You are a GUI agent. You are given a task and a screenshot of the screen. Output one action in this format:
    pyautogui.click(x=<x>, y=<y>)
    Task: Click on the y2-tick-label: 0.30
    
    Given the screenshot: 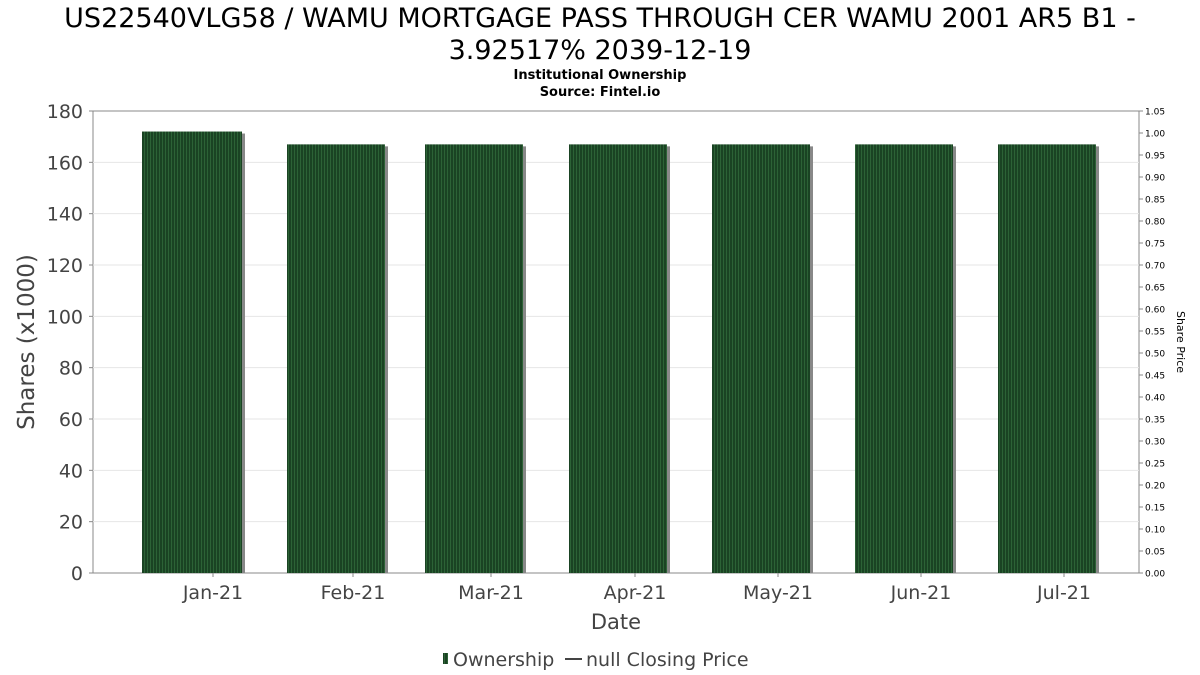 What is the action you would take?
    pyautogui.click(x=1155, y=443)
    